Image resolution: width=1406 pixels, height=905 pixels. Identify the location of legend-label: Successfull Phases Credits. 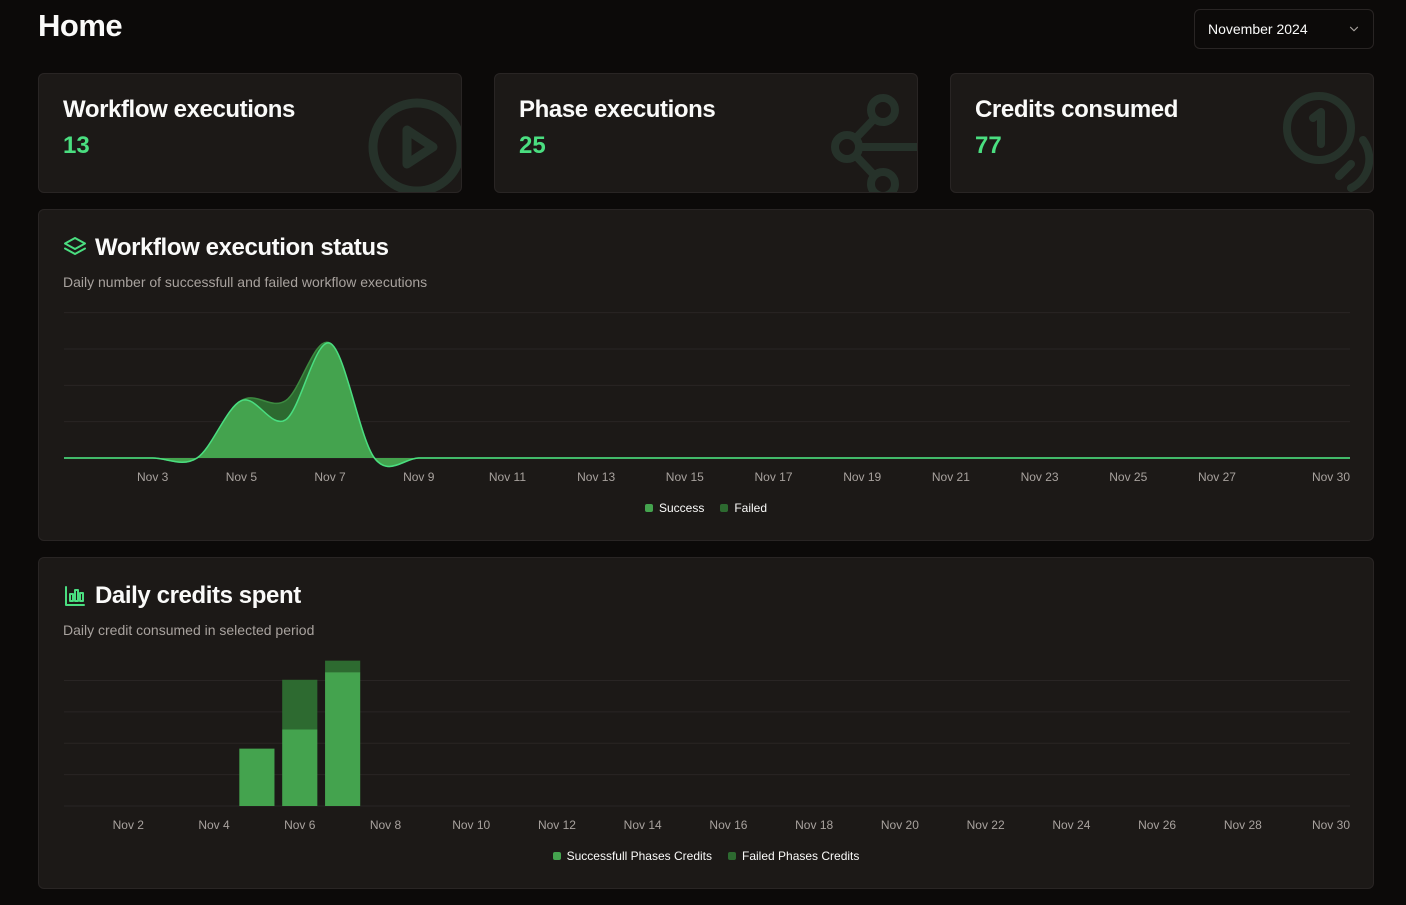
(639, 856).